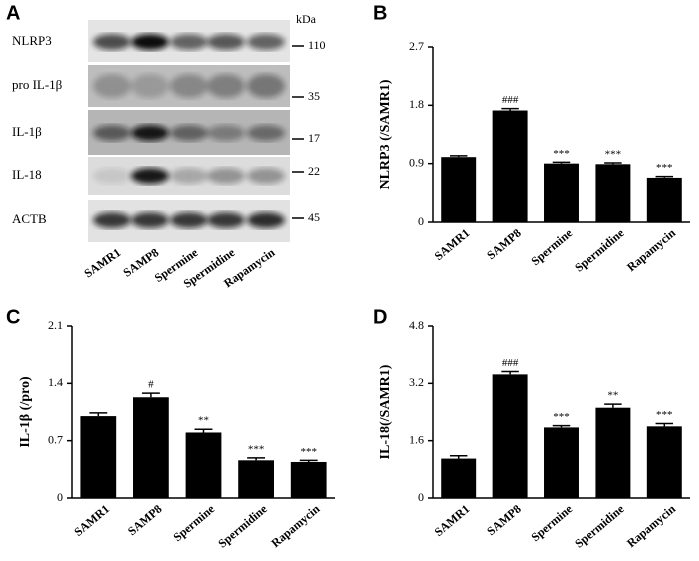 The height and width of the screenshot is (561, 699). Describe the element at coordinates (55, 382) in the screenshot. I see `y-tick-label: 1.4` at that location.